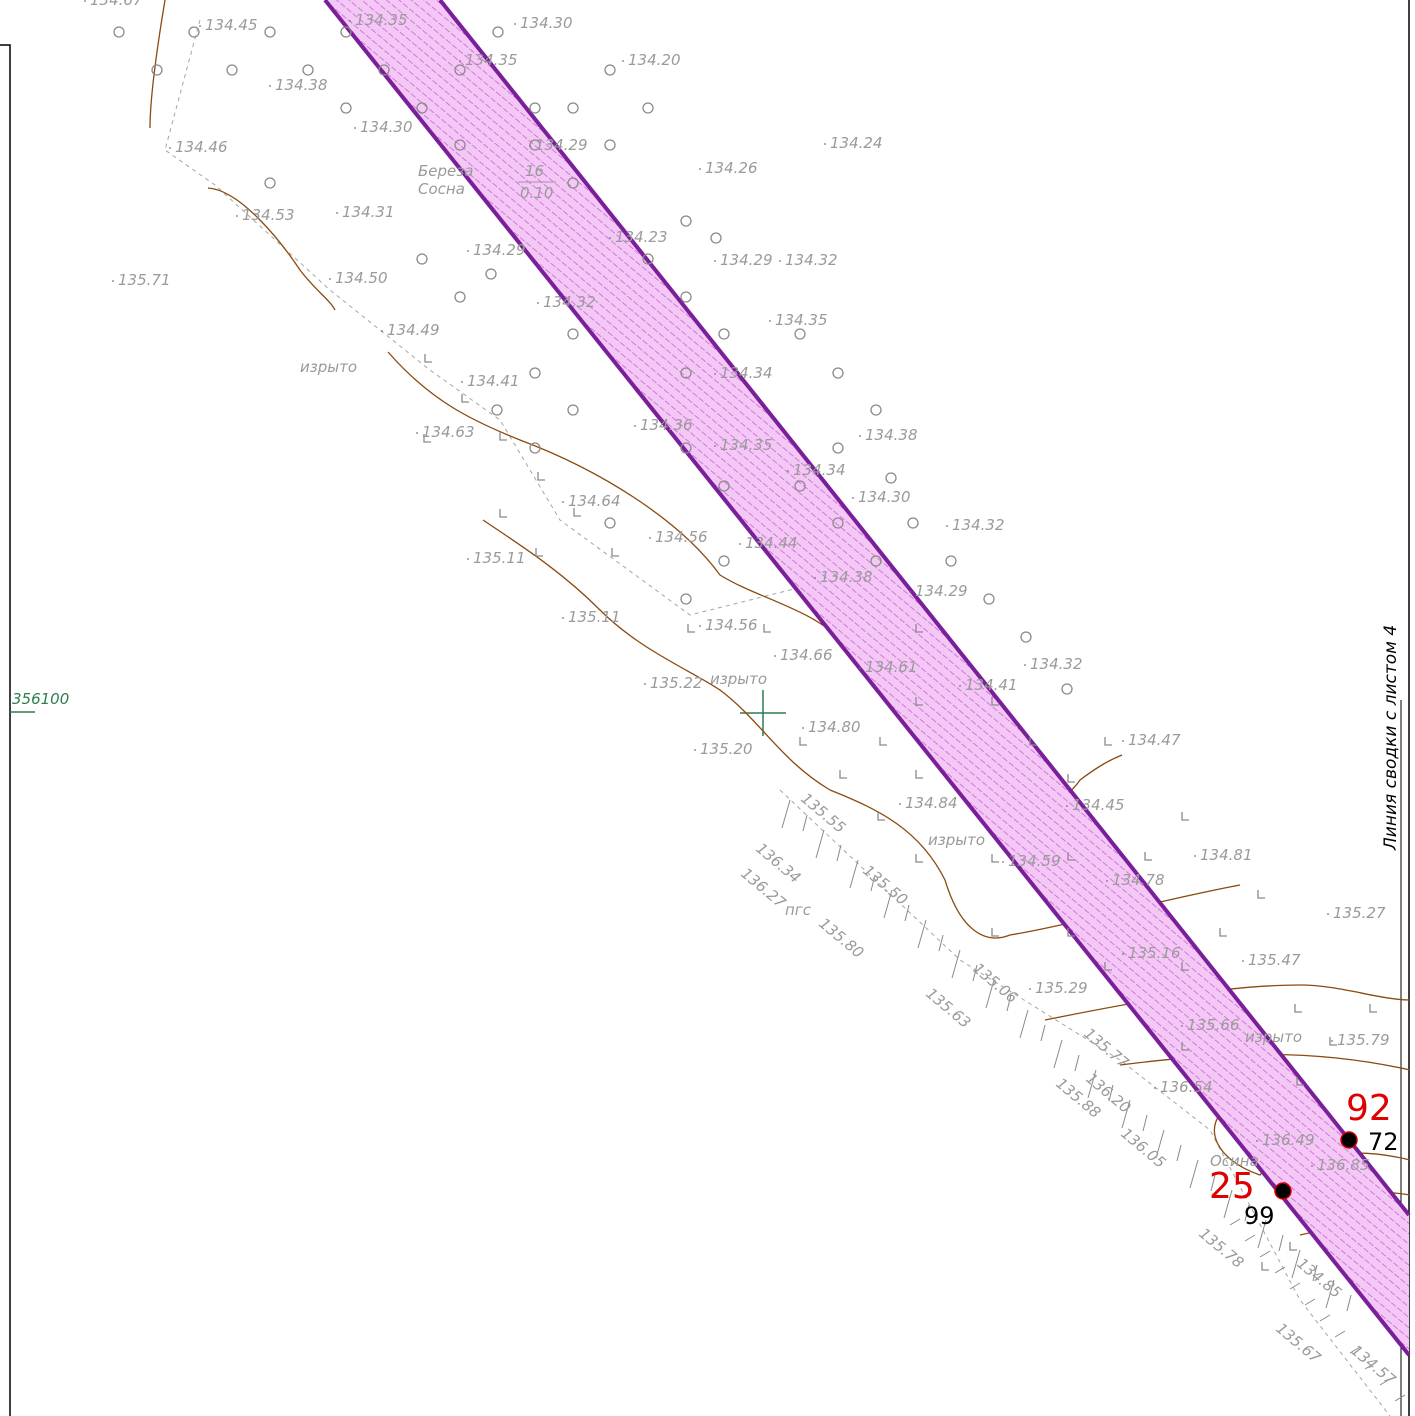 The width and height of the screenshot is (1415, 1416). I want to click on elevation: 134.32, so click(569, 302).